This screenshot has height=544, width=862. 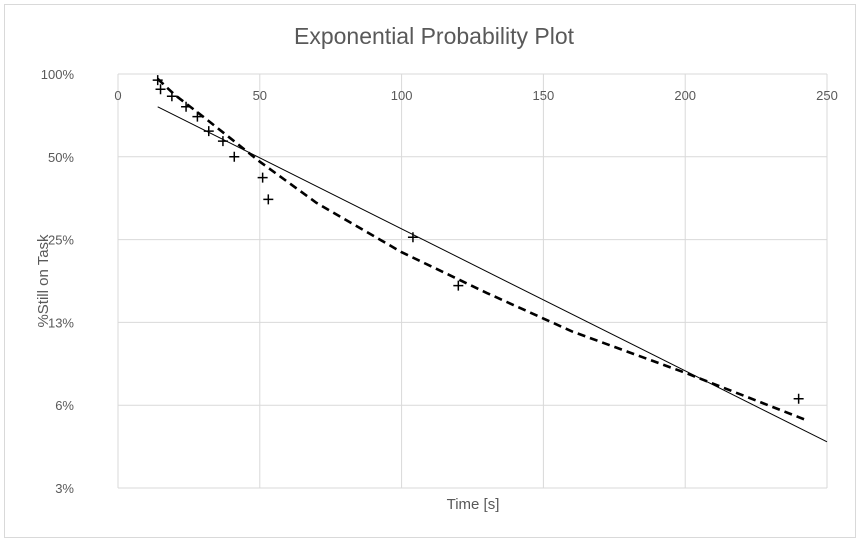 I want to click on y-tick-label: 3%, so click(x=64, y=488).